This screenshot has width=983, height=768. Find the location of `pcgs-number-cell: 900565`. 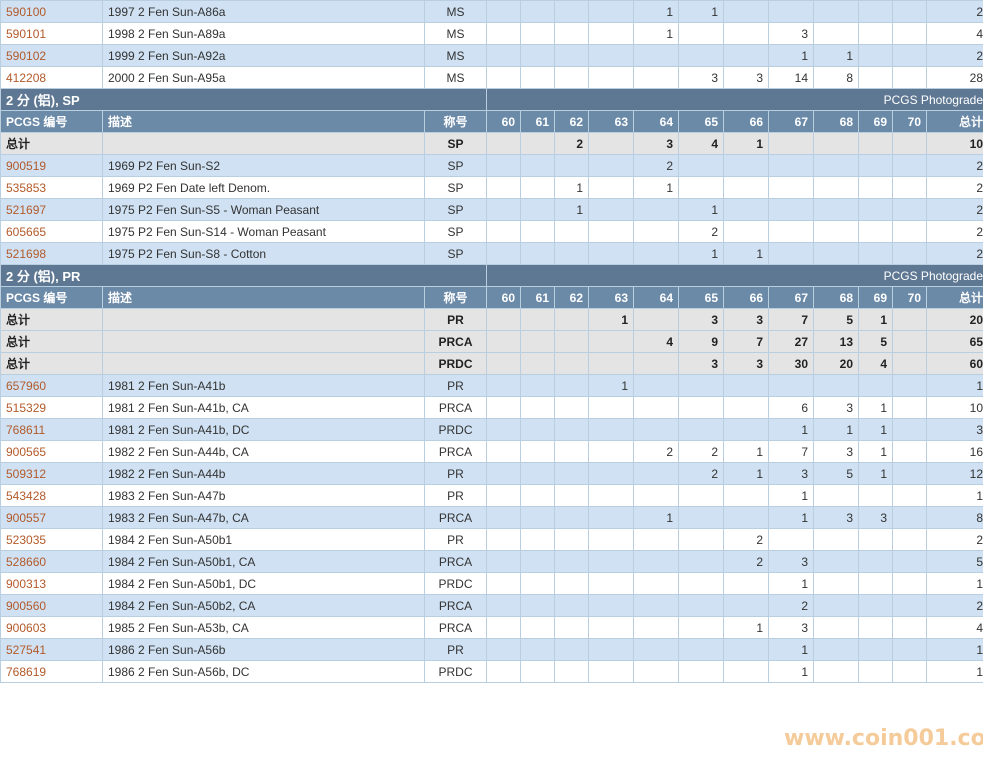

pcgs-number-cell: 900565 is located at coordinates (51, 451).